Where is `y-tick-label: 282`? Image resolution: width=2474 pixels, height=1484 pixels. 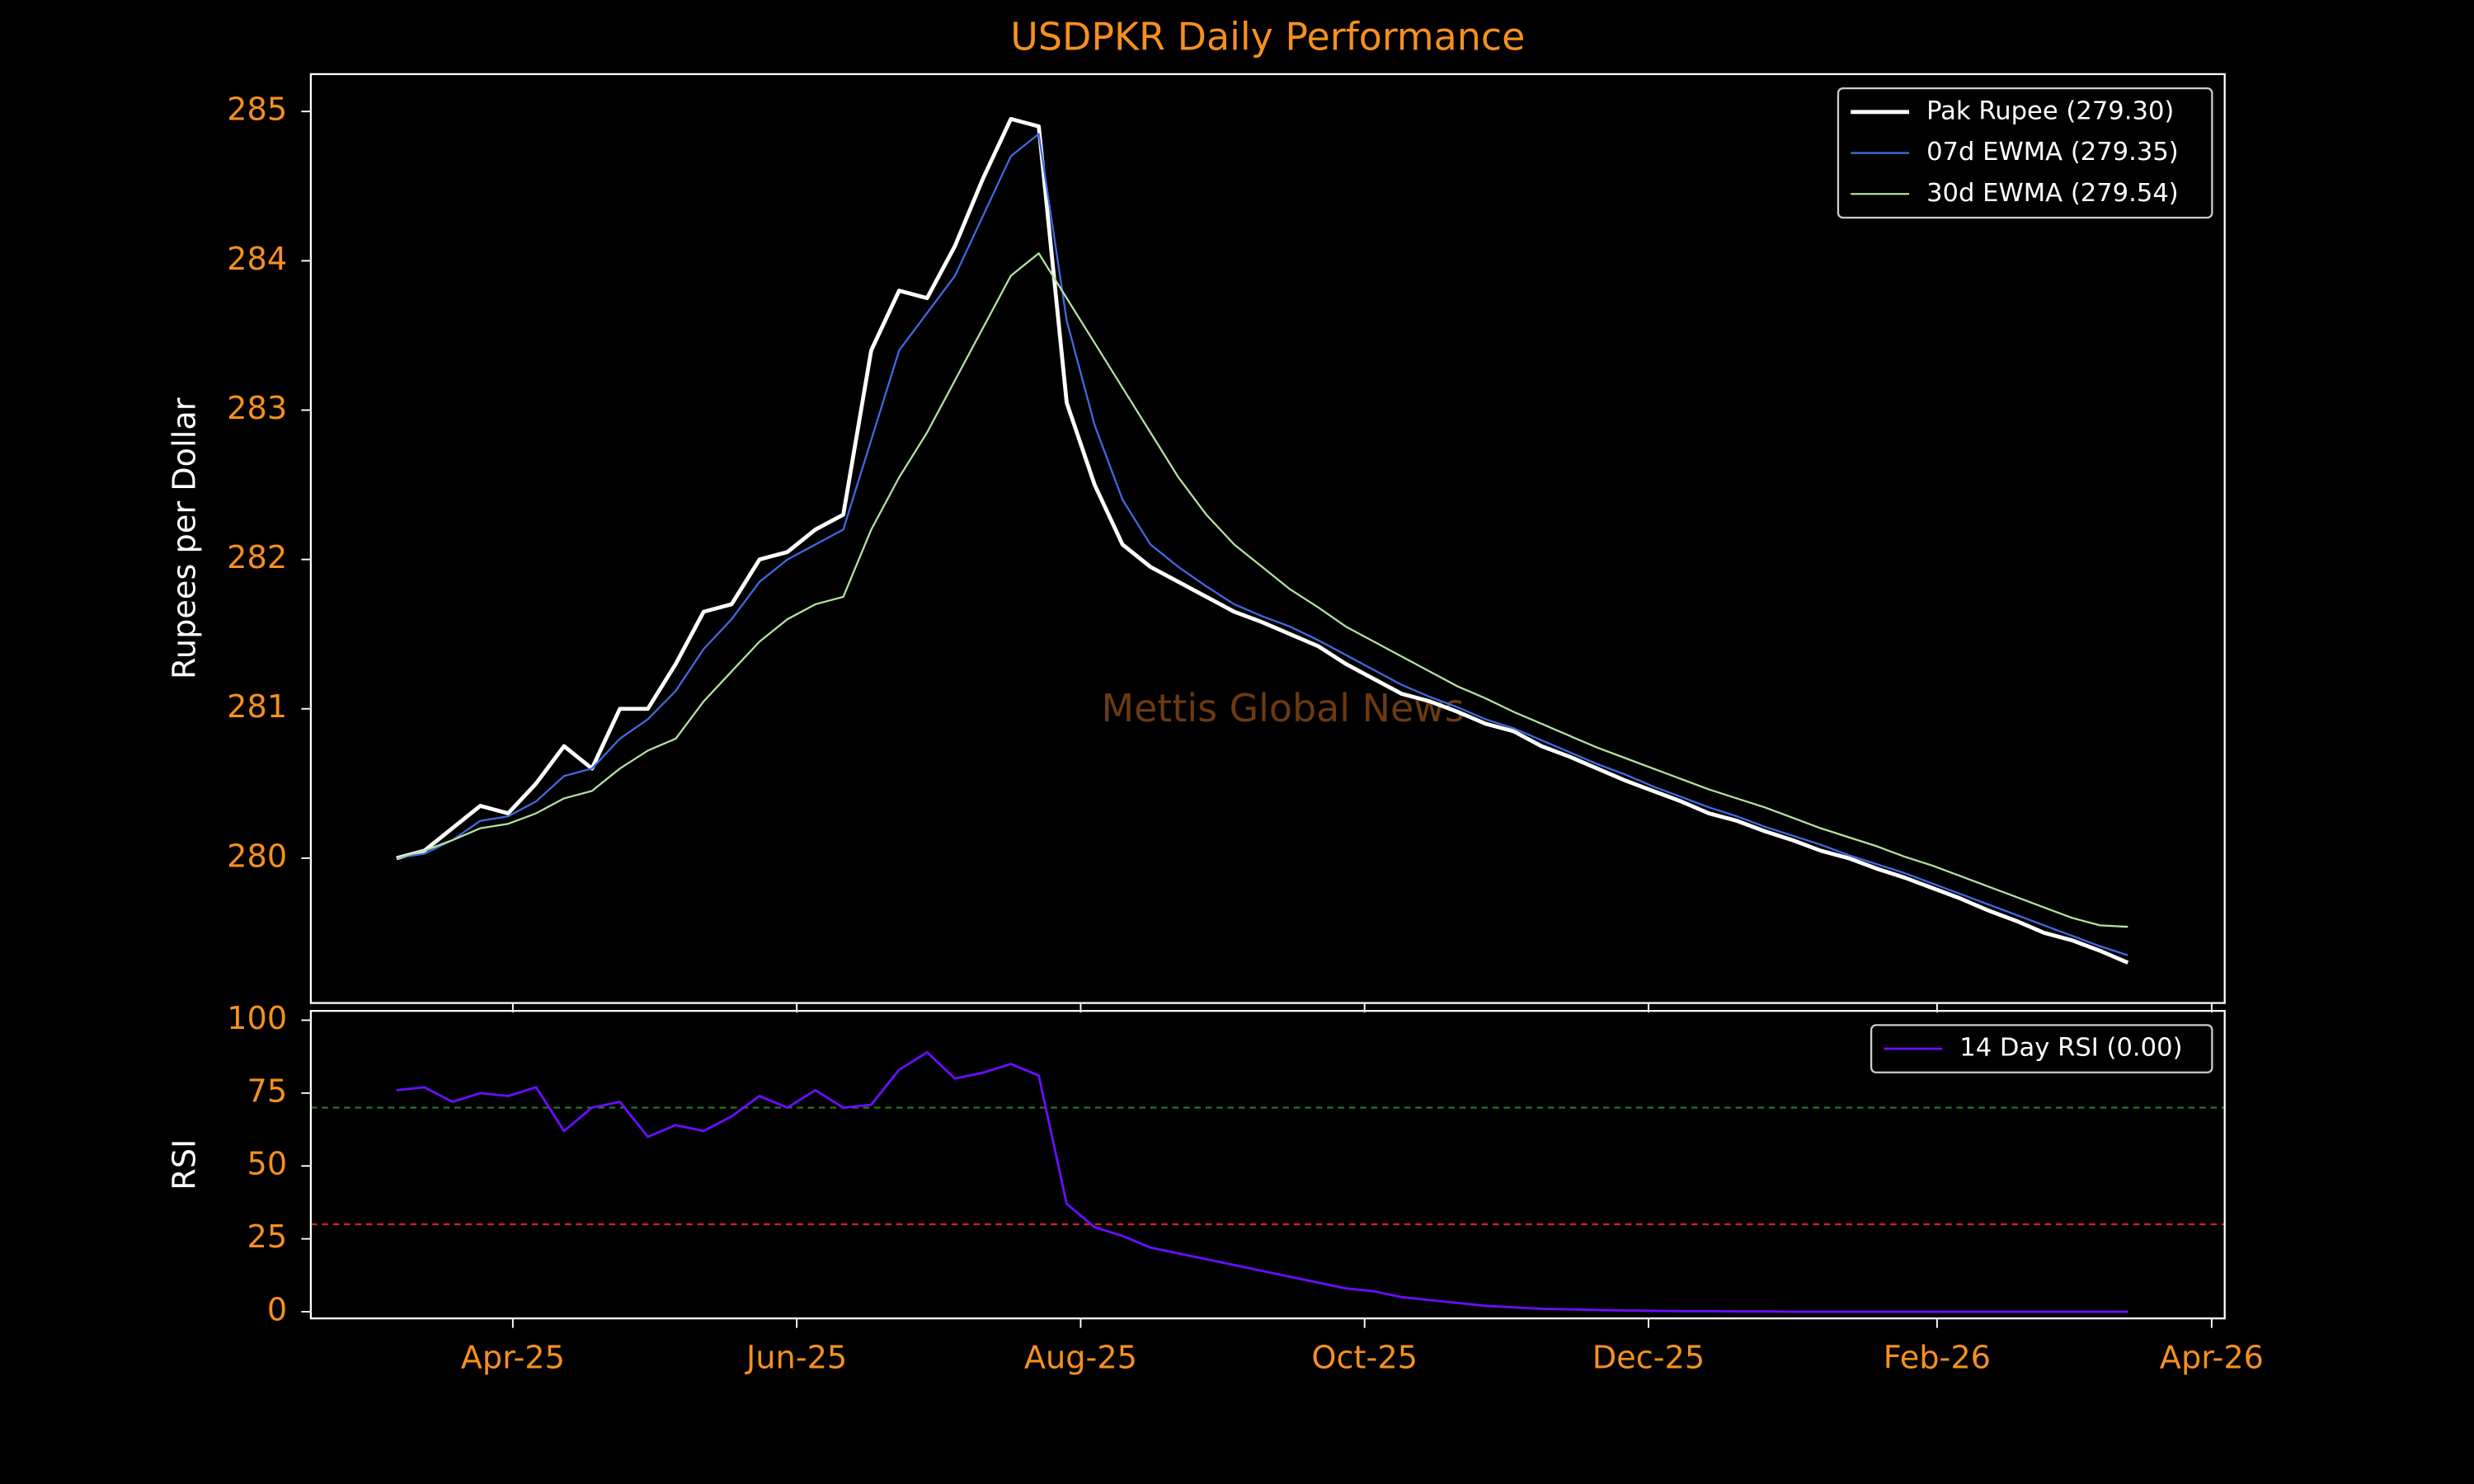 y-tick-label: 282 is located at coordinates (257, 557).